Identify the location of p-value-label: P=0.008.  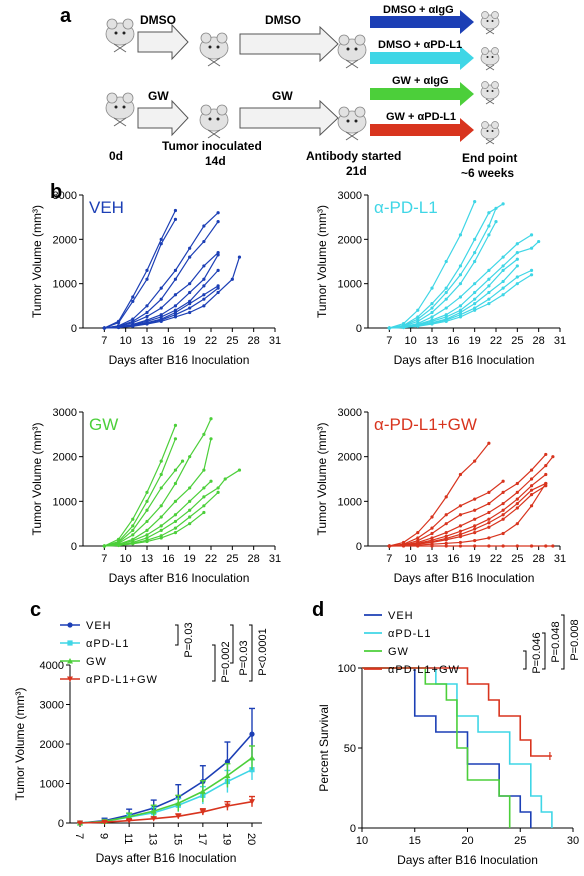
(575, 639).